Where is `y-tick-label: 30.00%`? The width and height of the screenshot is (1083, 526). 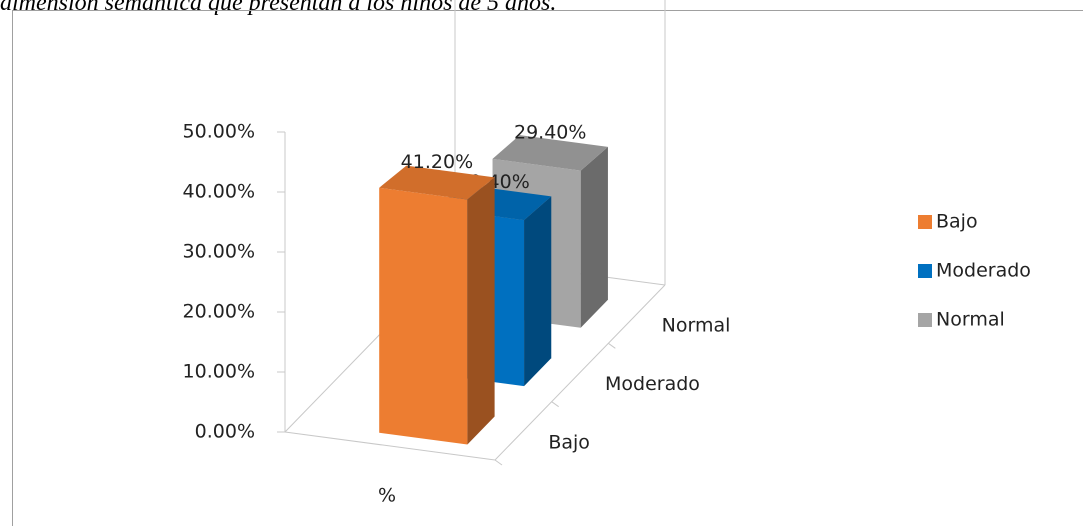
y-tick-label: 30.00% is located at coordinates (219, 252).